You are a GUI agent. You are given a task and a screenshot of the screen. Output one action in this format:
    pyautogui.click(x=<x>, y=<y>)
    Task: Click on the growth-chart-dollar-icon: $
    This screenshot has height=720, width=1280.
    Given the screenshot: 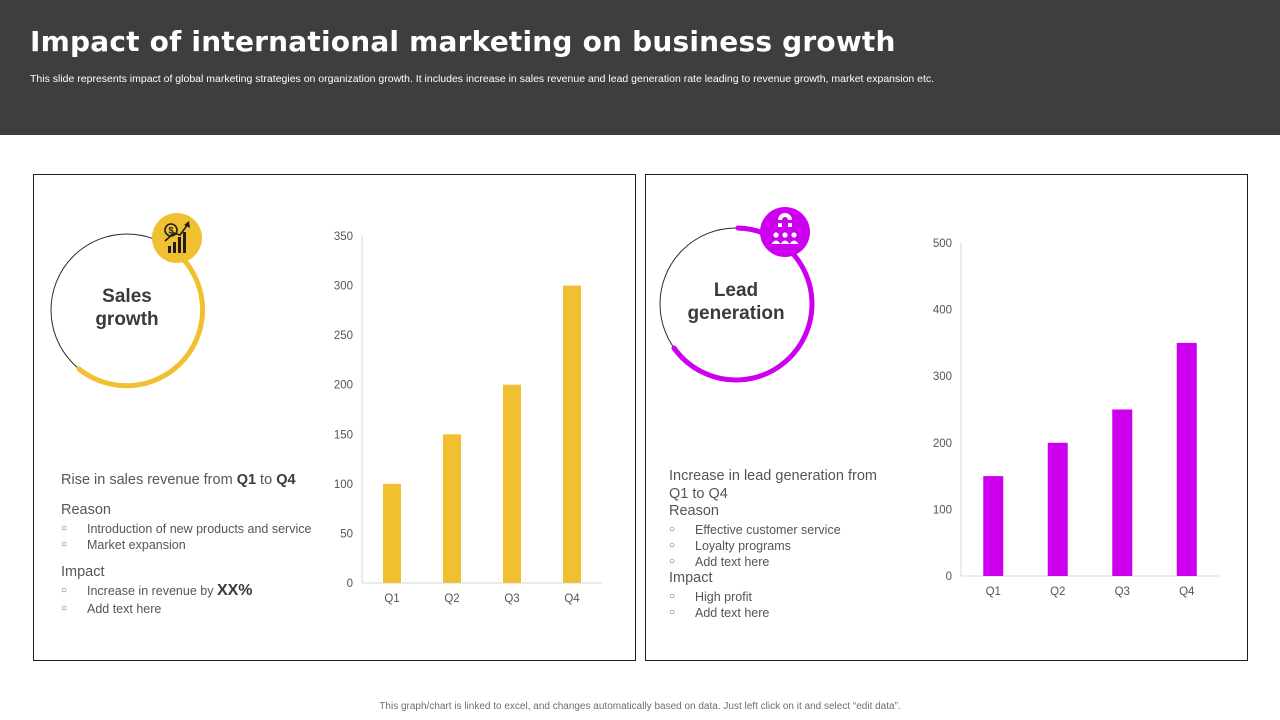 What is the action you would take?
    pyautogui.click(x=177, y=238)
    